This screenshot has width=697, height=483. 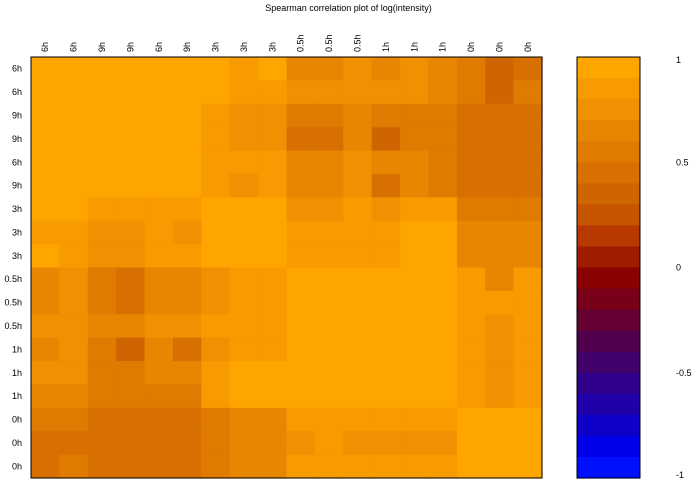 What do you see at coordinates (682, 162) in the screenshot?
I see `color-legend-tick-label: 0.5` at bounding box center [682, 162].